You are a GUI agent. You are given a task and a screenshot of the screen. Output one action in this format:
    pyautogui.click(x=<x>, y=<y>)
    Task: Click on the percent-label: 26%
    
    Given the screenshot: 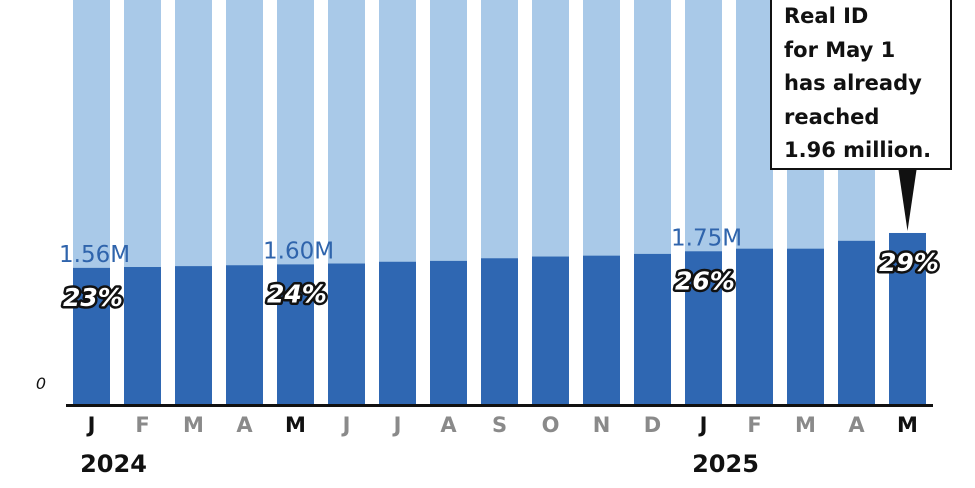 What is the action you would take?
    pyautogui.click(x=705, y=280)
    